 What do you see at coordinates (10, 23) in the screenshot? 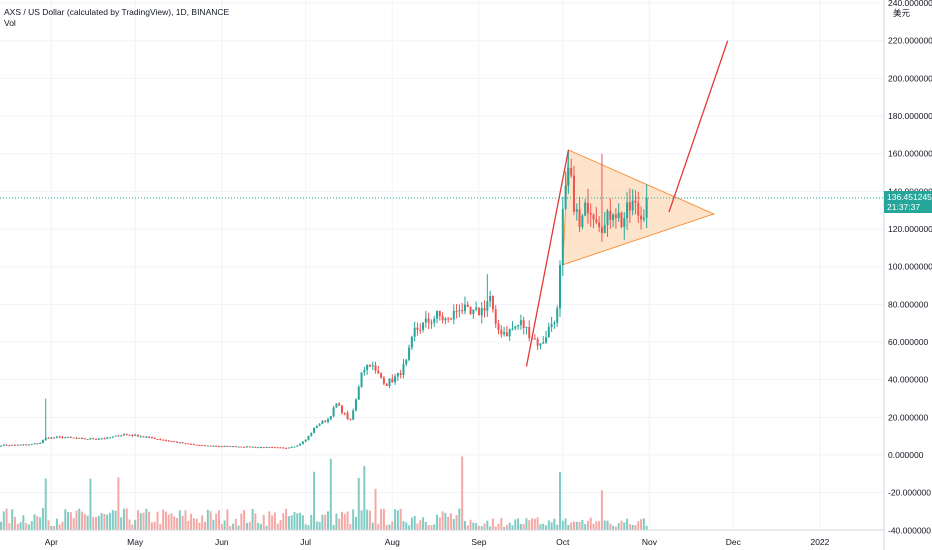
I see `volume-indicator-label: Vol` at bounding box center [10, 23].